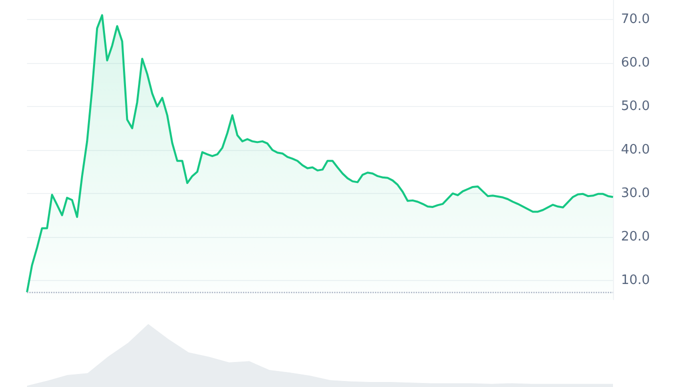  Describe the element at coordinates (635, 20) in the screenshot. I see `y-tick-label: 70.0` at that location.